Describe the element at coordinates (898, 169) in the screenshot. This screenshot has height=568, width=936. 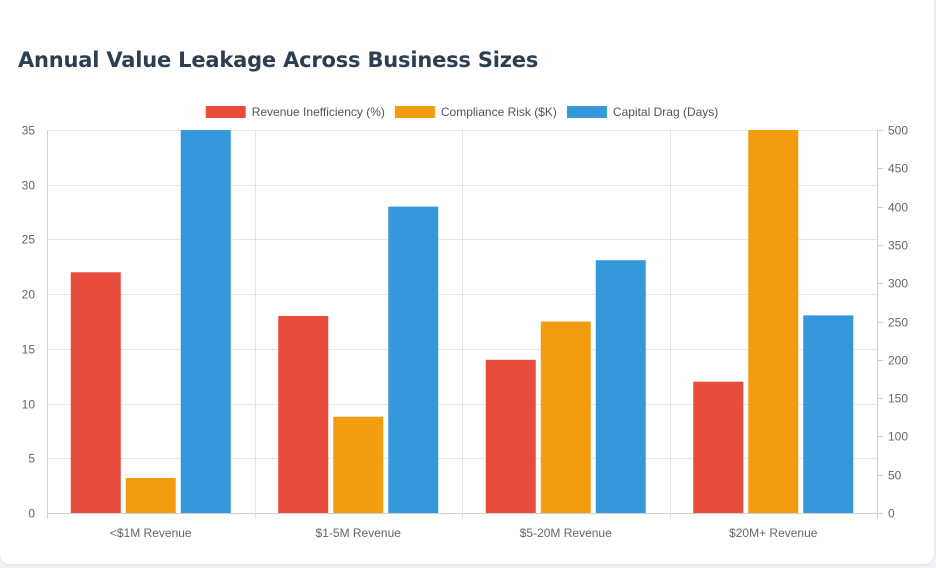
I see `y-right-tick-label: 450` at that location.